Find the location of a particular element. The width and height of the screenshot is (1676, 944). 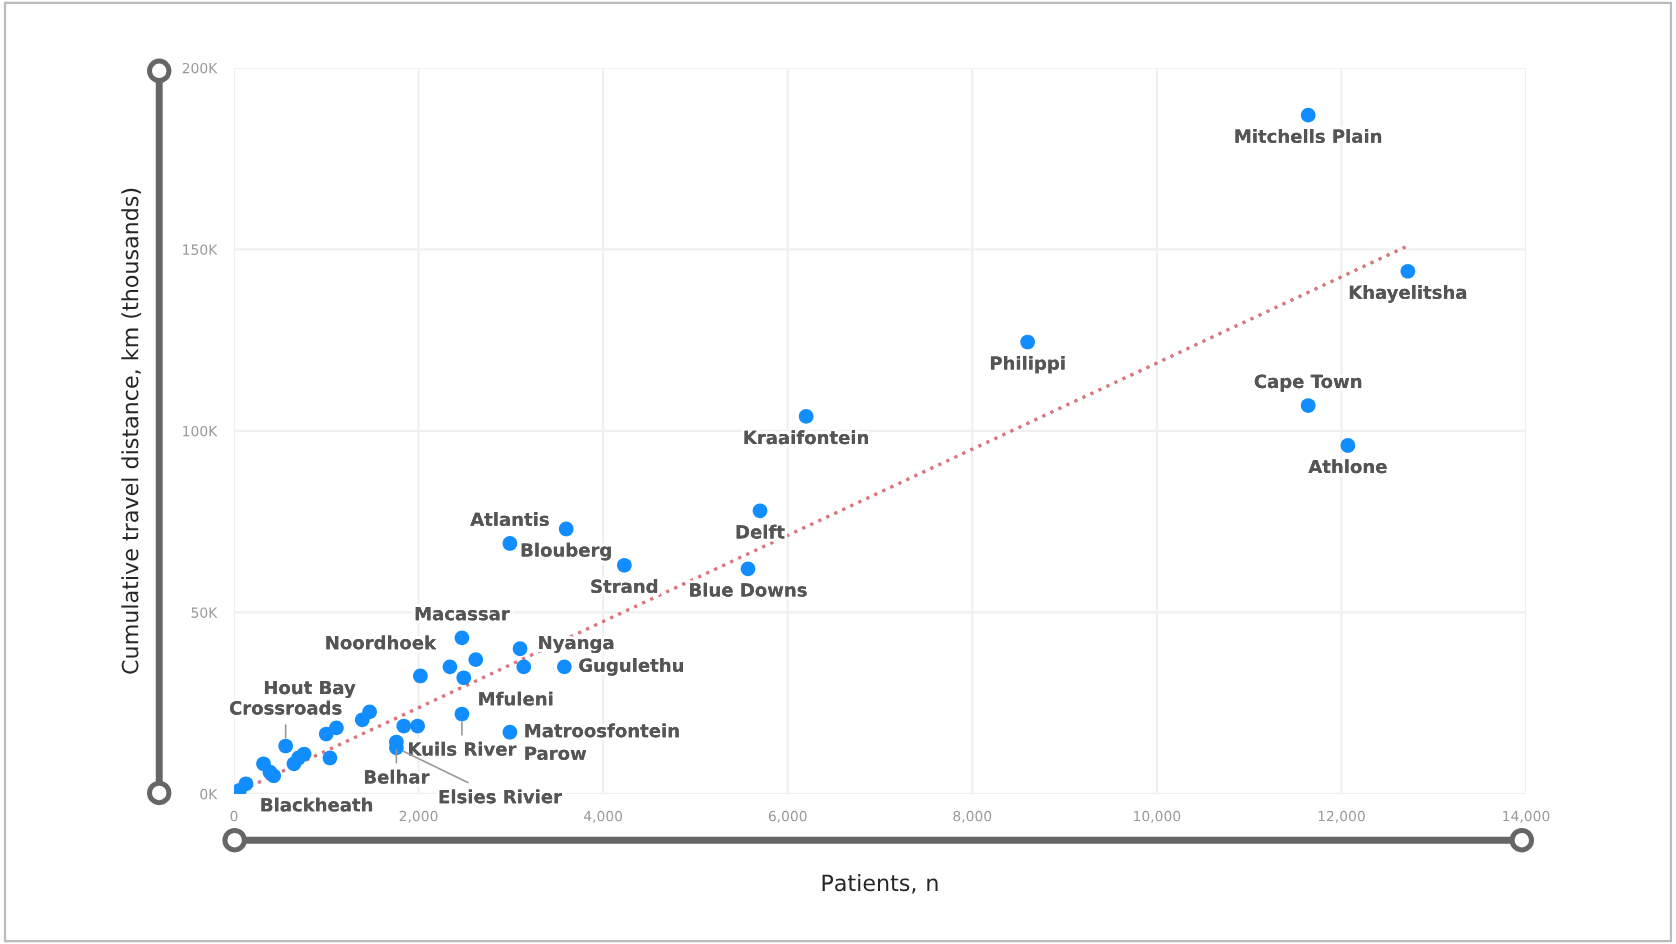

annotation: Khayelitsha is located at coordinates (1408, 294).